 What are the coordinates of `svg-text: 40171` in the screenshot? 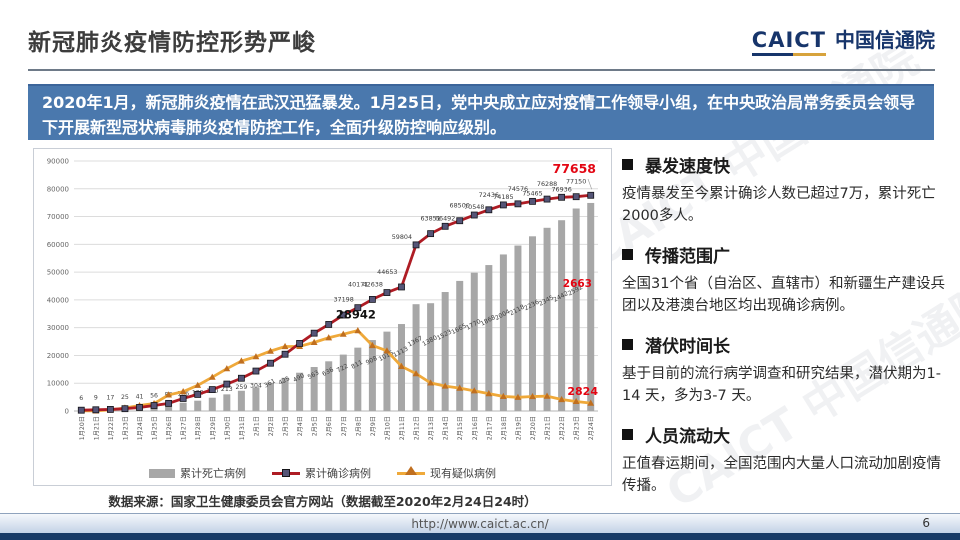 It's located at (358, 284).